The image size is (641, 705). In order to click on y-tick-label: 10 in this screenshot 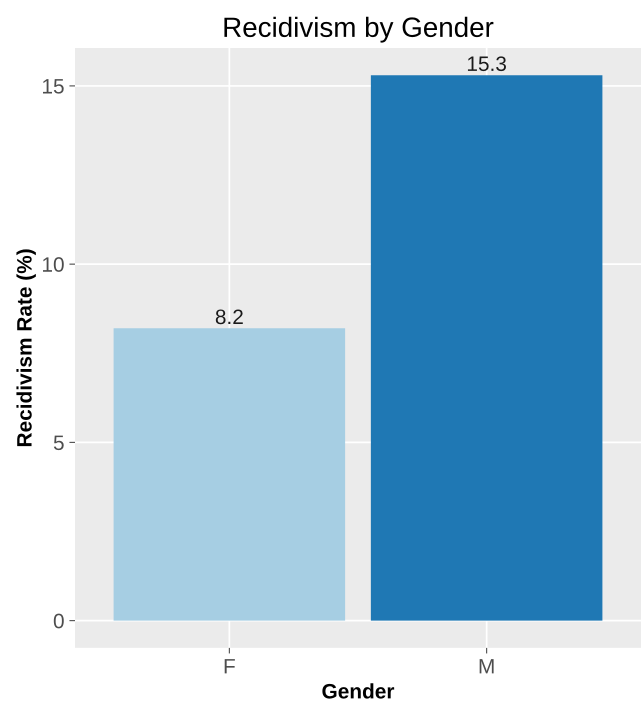, I will do `click(53, 264)`.